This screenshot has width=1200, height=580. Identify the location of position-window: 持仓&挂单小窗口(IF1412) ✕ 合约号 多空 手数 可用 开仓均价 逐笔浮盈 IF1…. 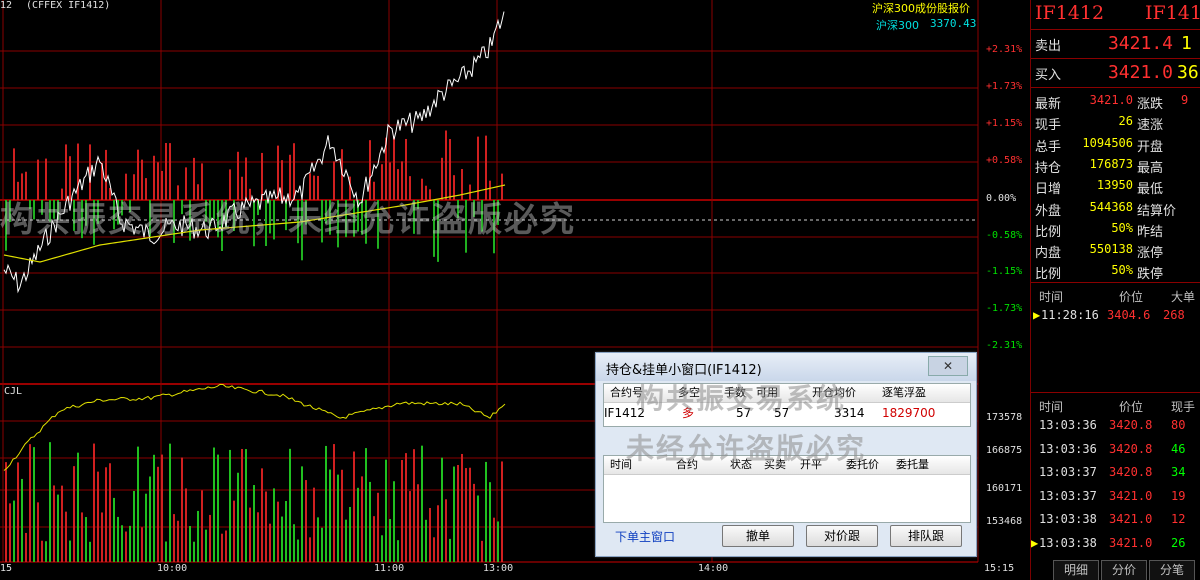
(786, 454).